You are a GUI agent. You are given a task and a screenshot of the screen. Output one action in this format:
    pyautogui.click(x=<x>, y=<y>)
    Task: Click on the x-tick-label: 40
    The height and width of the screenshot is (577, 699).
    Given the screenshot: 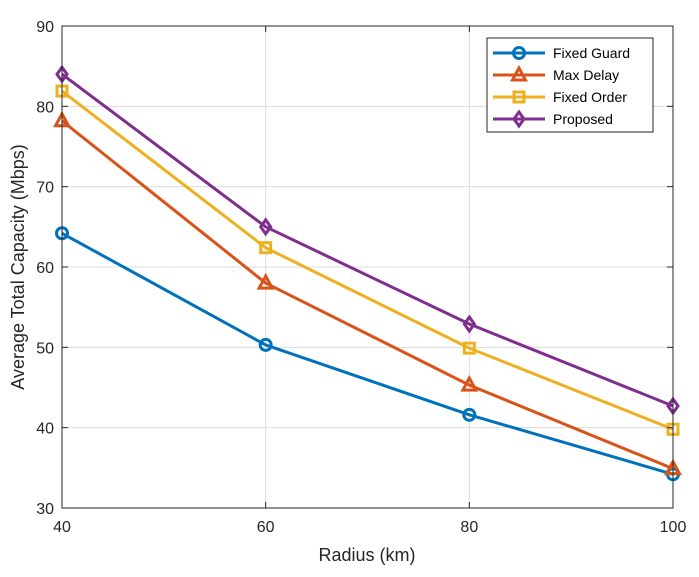 What is the action you would take?
    pyautogui.click(x=62, y=527)
    